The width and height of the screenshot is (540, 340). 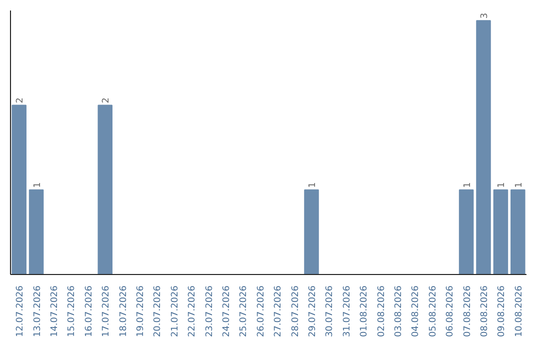 What do you see at coordinates (347, 311) in the screenshot?
I see `x-tick-label: 31.07.2026` at bounding box center [347, 311].